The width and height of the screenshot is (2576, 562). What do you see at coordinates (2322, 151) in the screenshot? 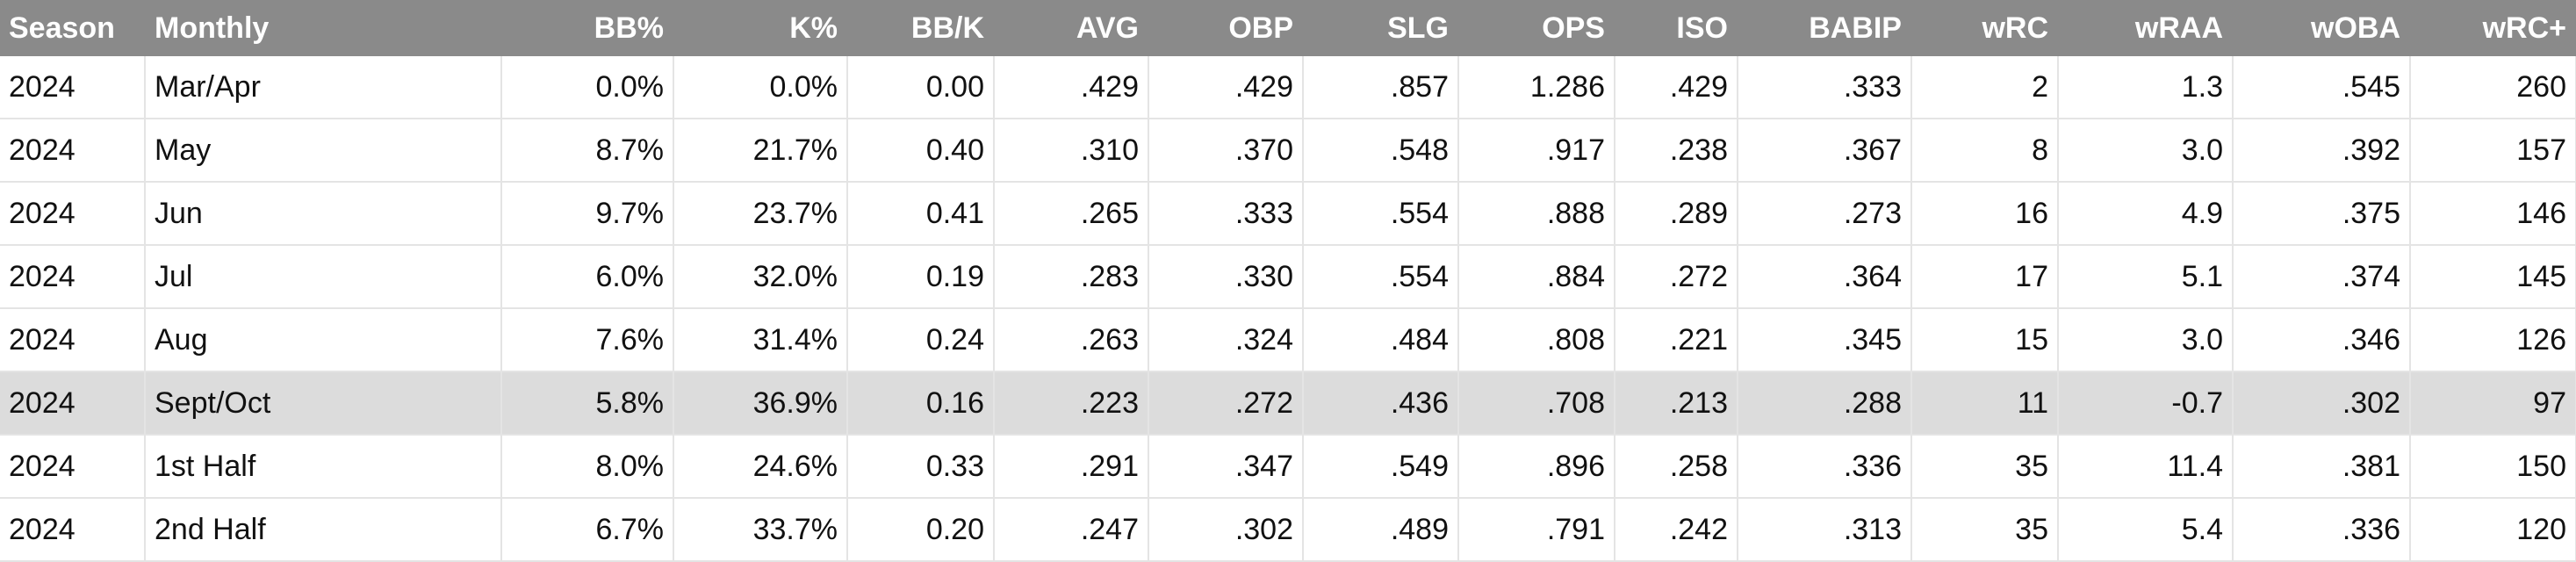
I see `table-cell: .392` at bounding box center [2322, 151].